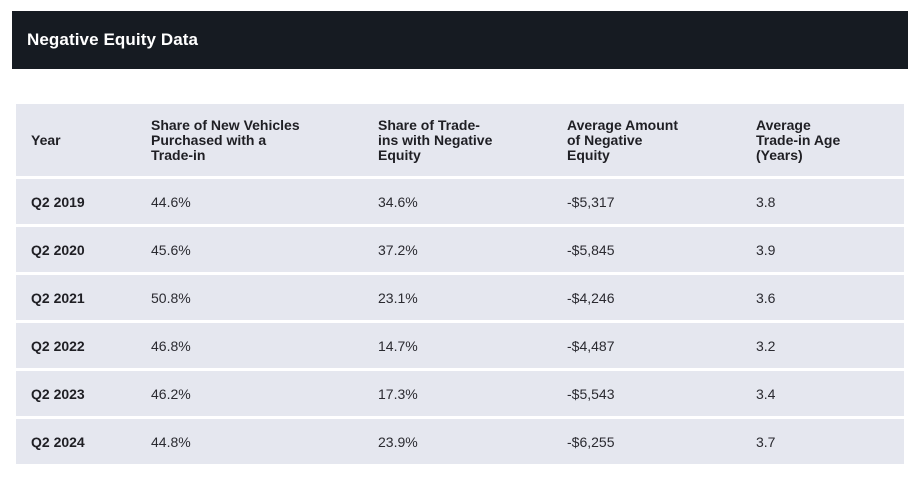 This screenshot has height=480, width=921. What do you see at coordinates (113, 39) in the screenshot?
I see `page-title: Negative Equity Data` at bounding box center [113, 39].